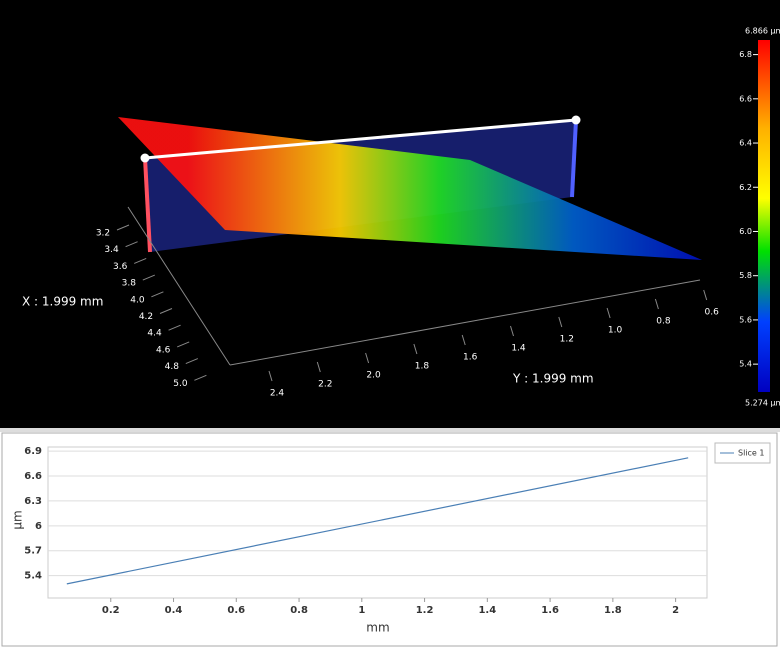 This screenshot has height=650, width=780. What do you see at coordinates (764, 216) in the screenshot?
I see `colorbar` at bounding box center [764, 216].